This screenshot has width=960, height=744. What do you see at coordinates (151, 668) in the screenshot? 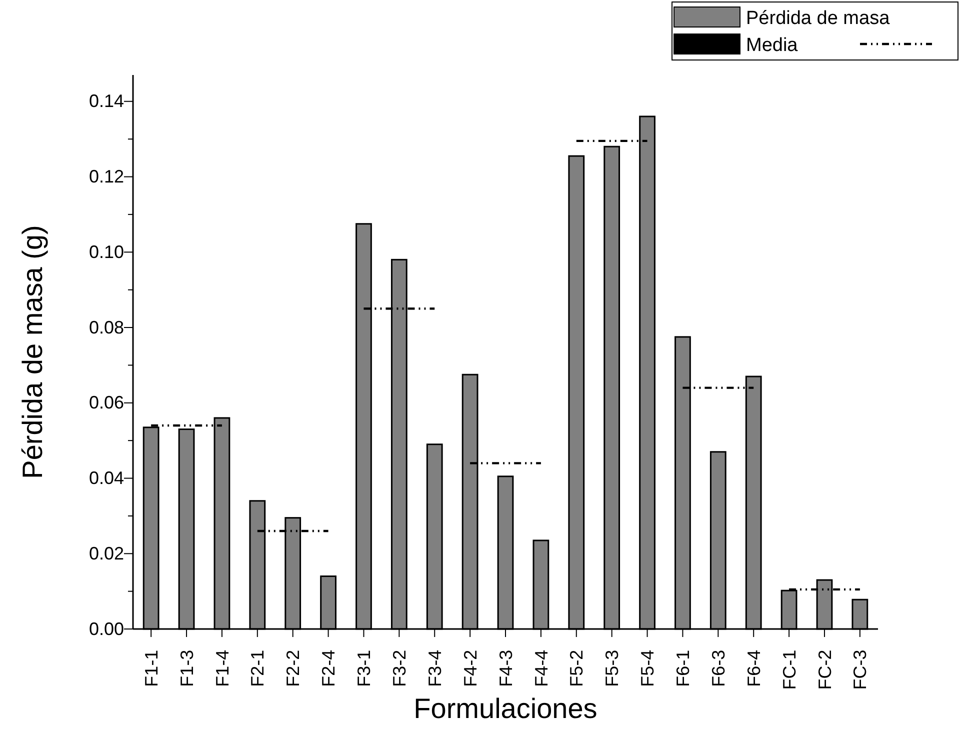
I see `x-tick-label: F1-1` at bounding box center [151, 668].